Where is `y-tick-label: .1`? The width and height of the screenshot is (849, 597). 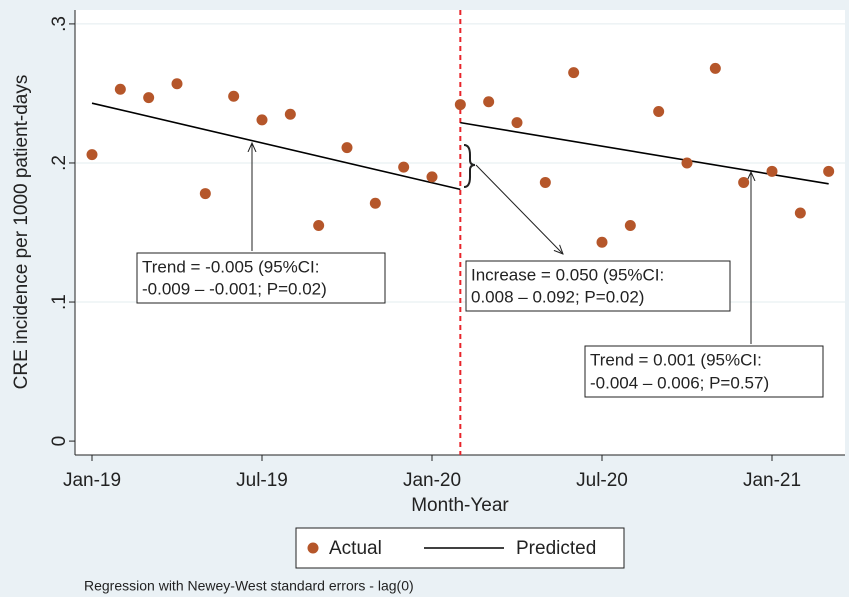 y-tick-label: .1 is located at coordinates (59, 302).